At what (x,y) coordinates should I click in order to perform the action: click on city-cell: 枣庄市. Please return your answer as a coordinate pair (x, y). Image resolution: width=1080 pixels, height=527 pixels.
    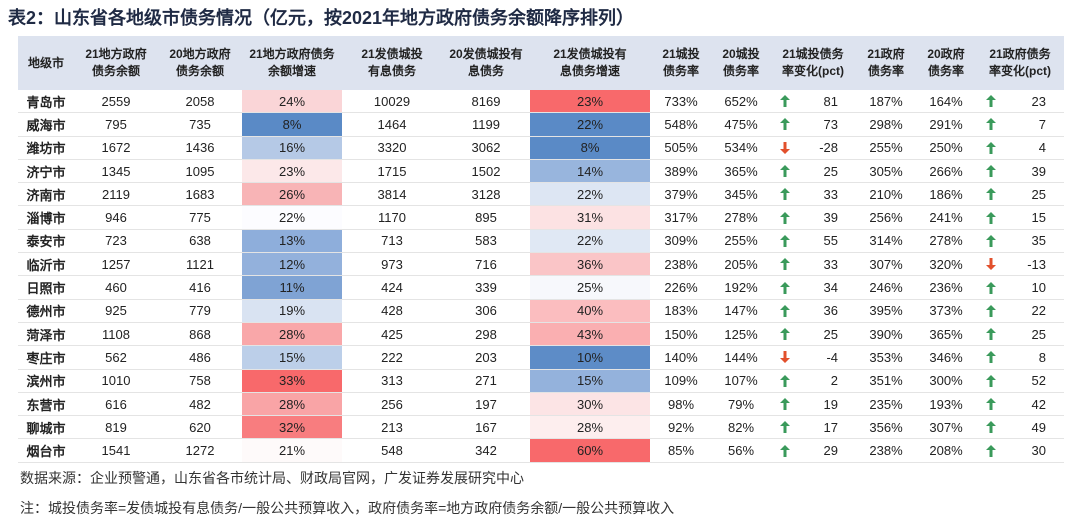
    Looking at the image, I should click on (46, 357).